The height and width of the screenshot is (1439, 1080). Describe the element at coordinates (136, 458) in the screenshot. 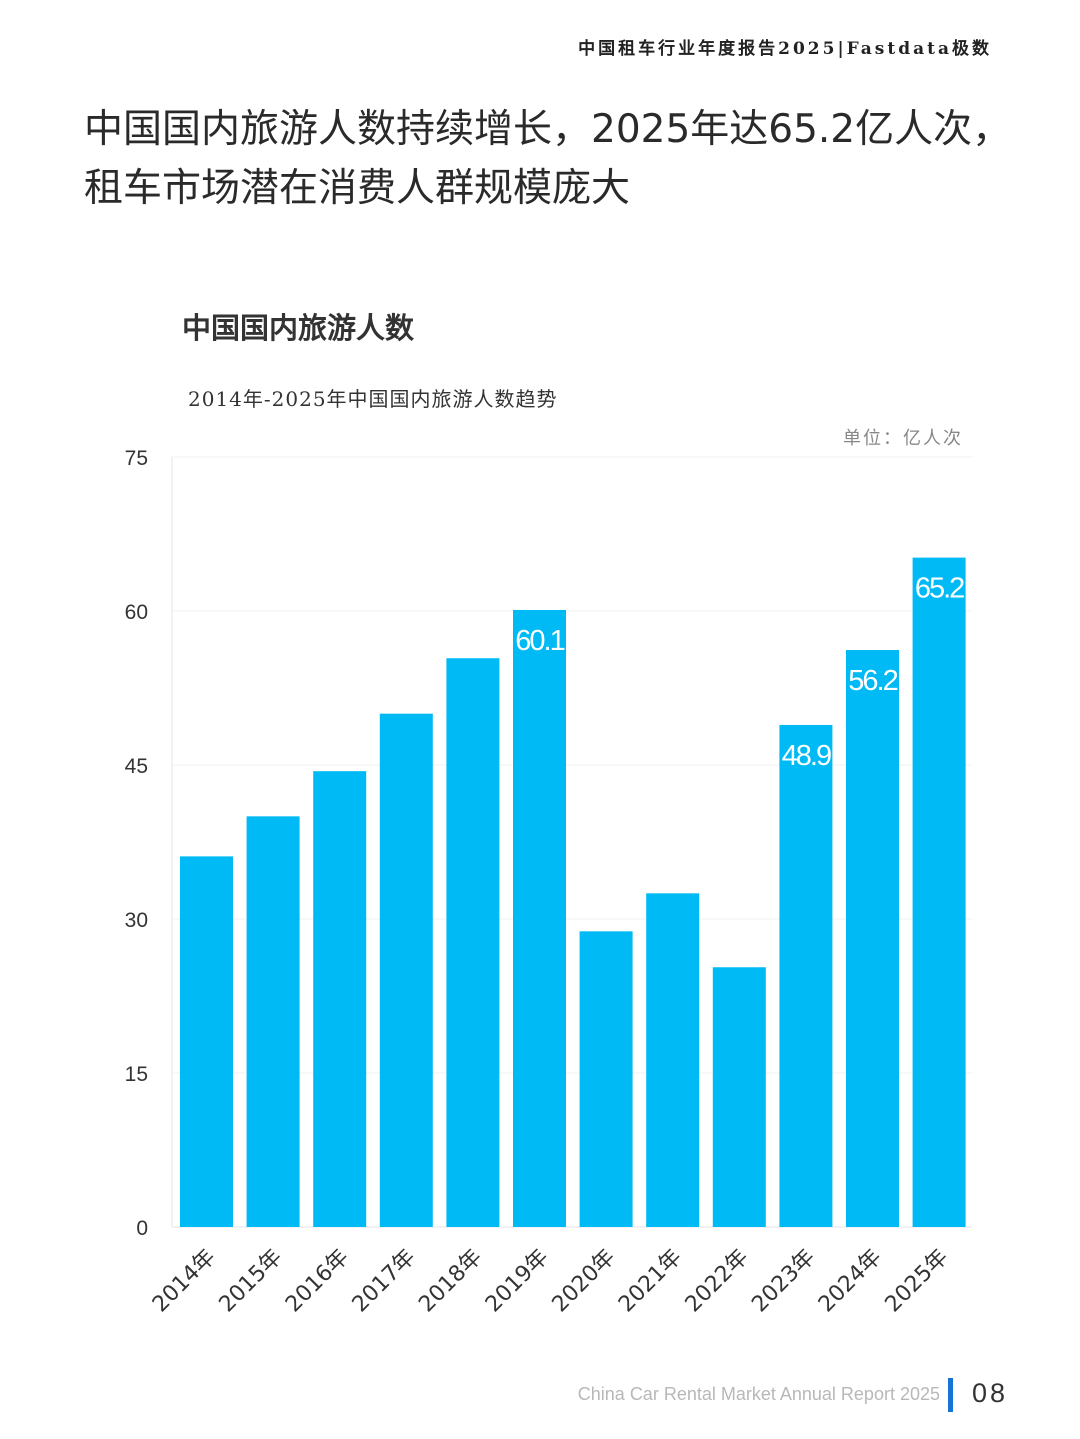

I see `y-tick-label: 75` at that location.